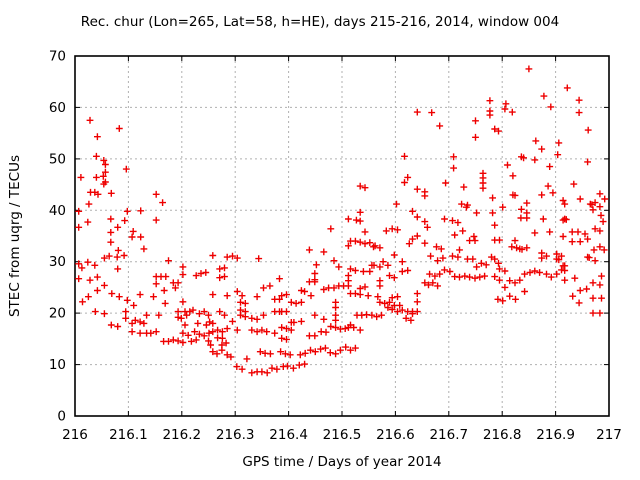  Describe the element at coordinates (57, 159) in the screenshot. I see `y-tick-label: 50` at that location.